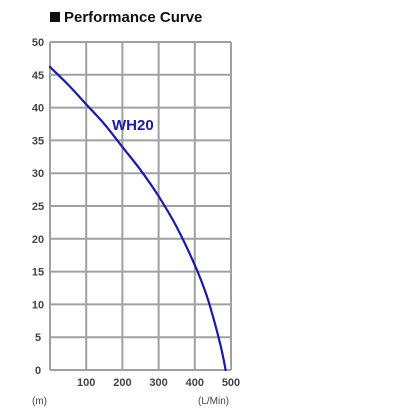 The height and width of the screenshot is (416, 400). I want to click on y-tick-label: 35, so click(38, 141).